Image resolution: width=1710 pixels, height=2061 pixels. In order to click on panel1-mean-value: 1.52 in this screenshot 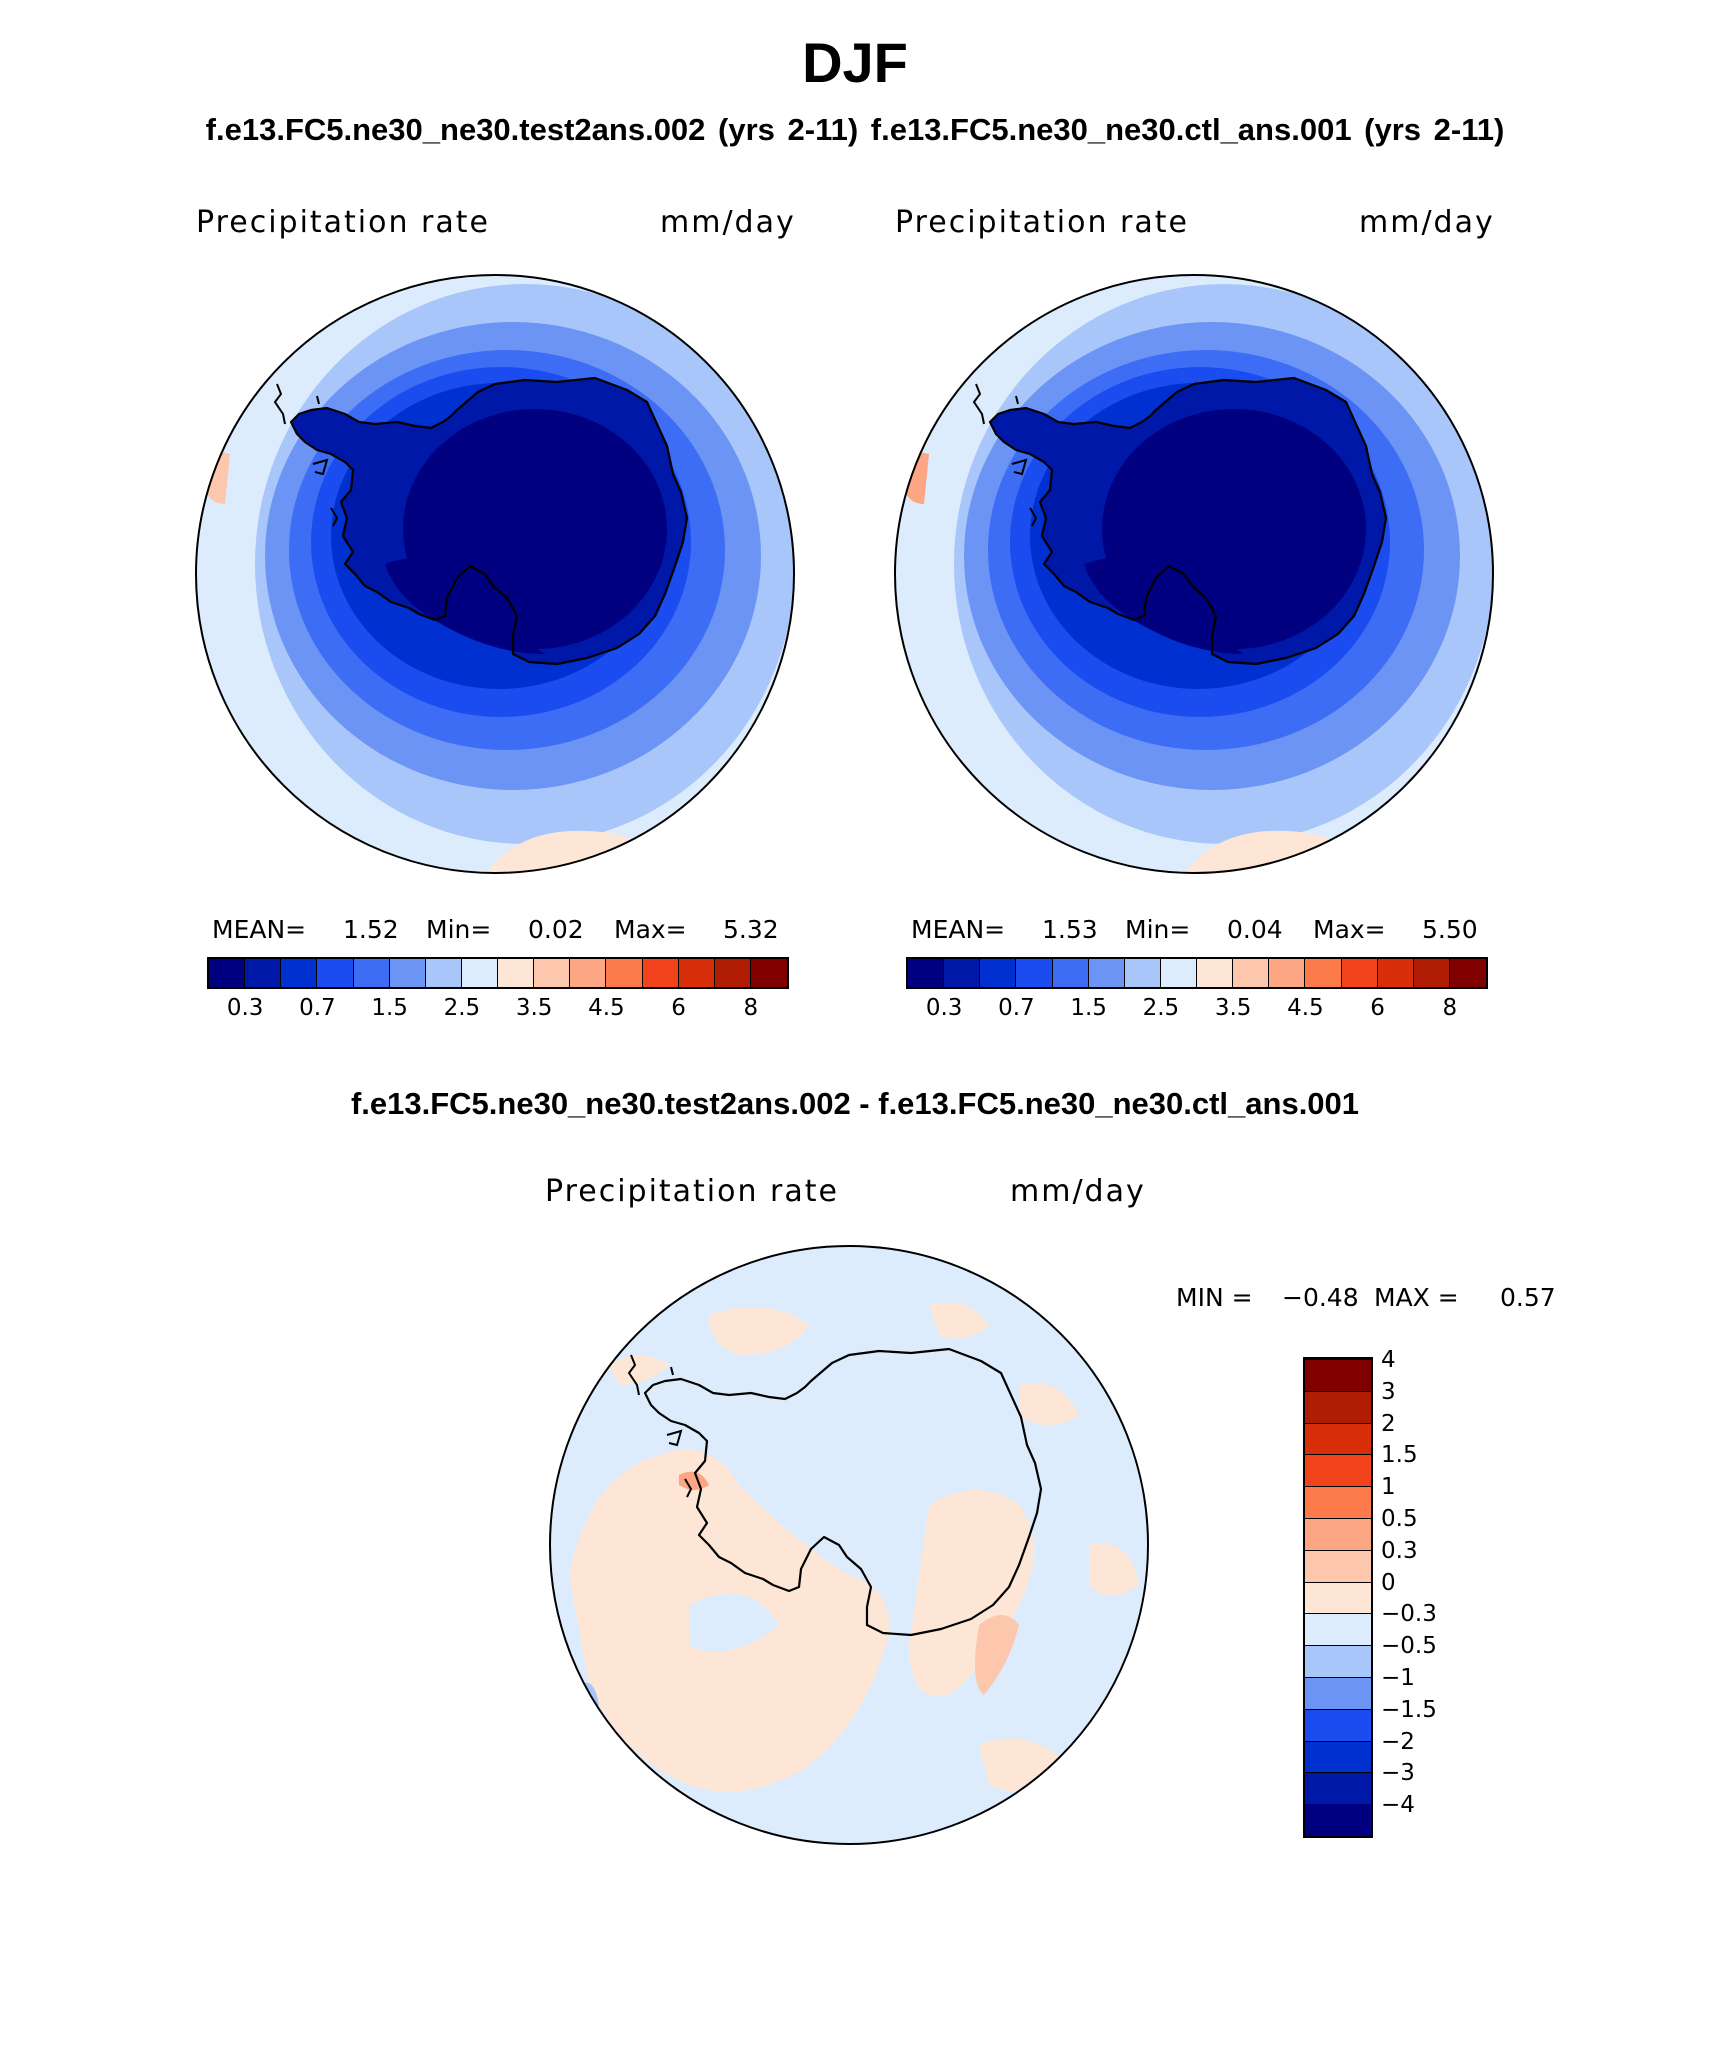, I will do `click(371, 929)`.